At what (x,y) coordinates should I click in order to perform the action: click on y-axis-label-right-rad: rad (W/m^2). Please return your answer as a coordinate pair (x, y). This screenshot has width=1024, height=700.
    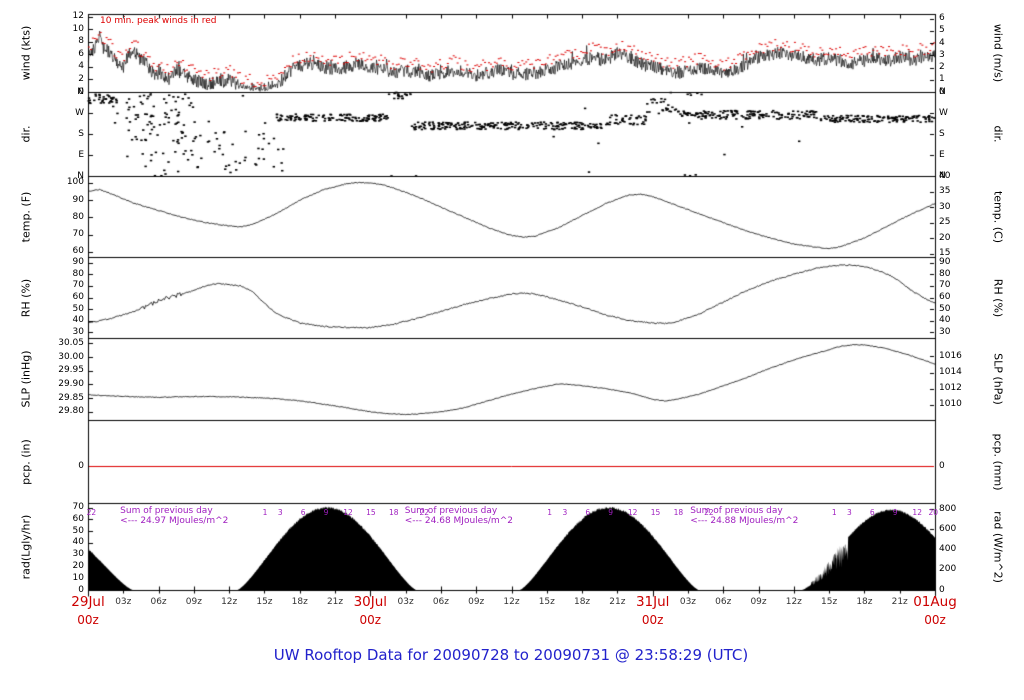
    Looking at the image, I should click on (998, 546).